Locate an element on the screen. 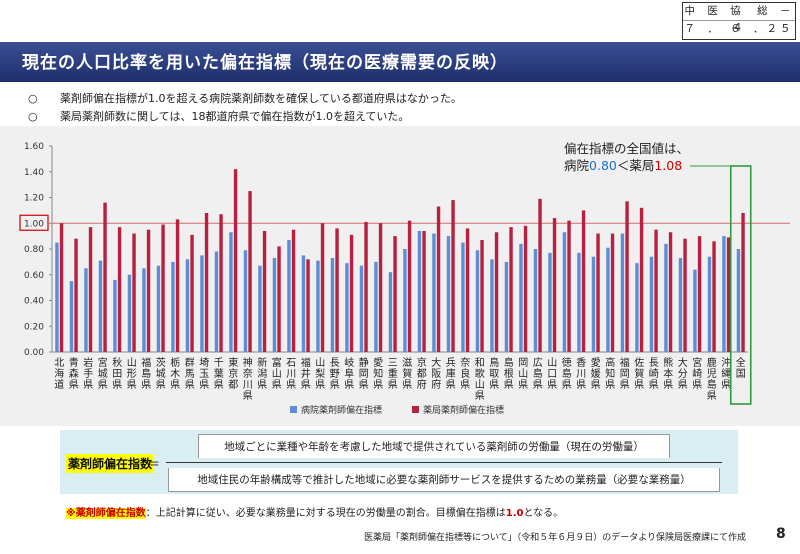 The height and width of the screenshot is (554, 800). category-label: 歌 is located at coordinates (480, 373).